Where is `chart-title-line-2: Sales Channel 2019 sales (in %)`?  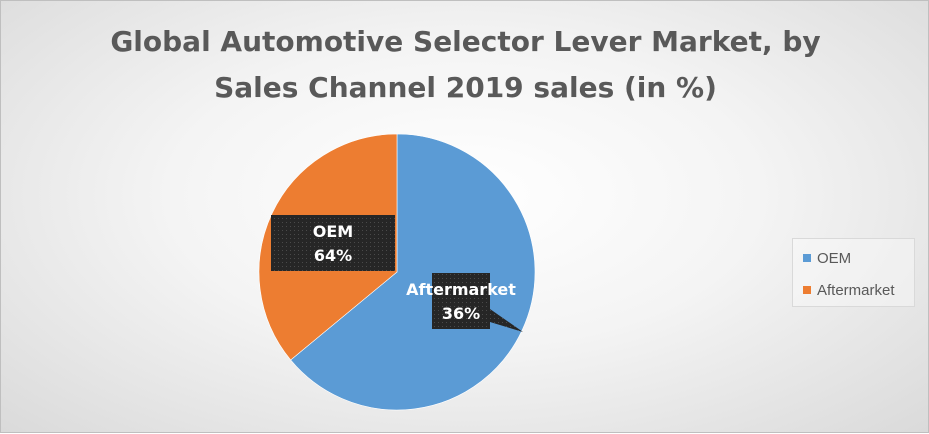 chart-title-line-2: Sales Channel 2019 sales (in %) is located at coordinates (465, 87).